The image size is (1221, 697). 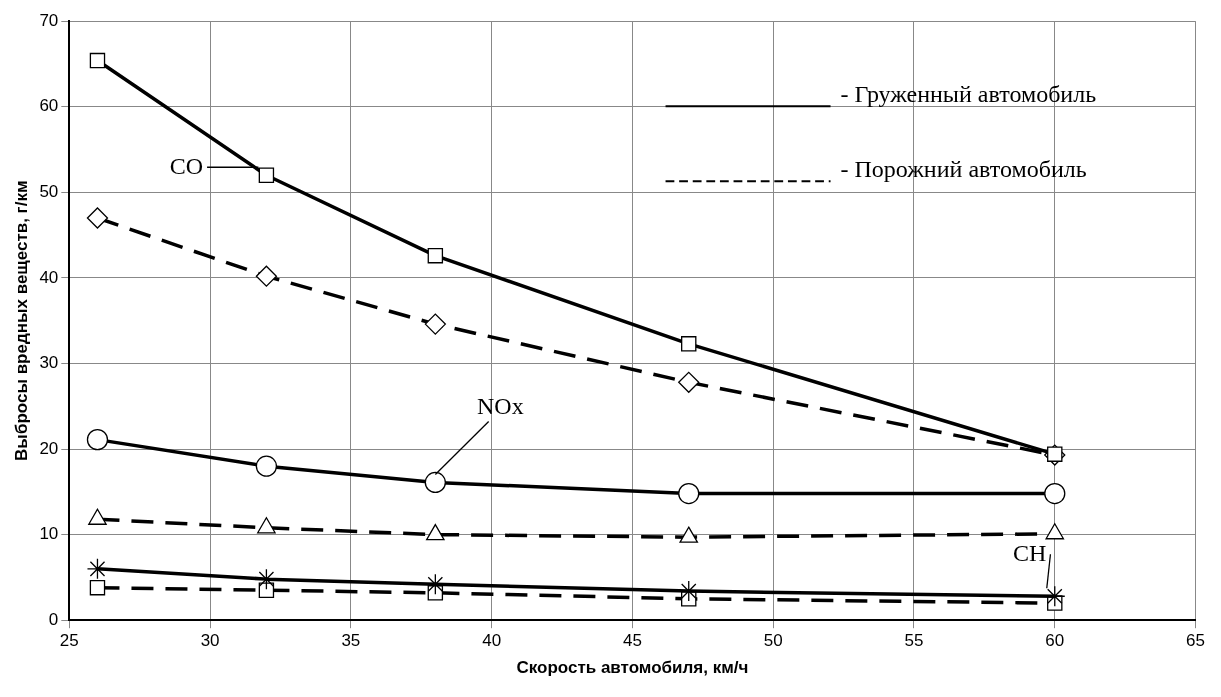 What do you see at coordinates (632, 641) in the screenshot?
I see `x-tick-label: 45` at bounding box center [632, 641].